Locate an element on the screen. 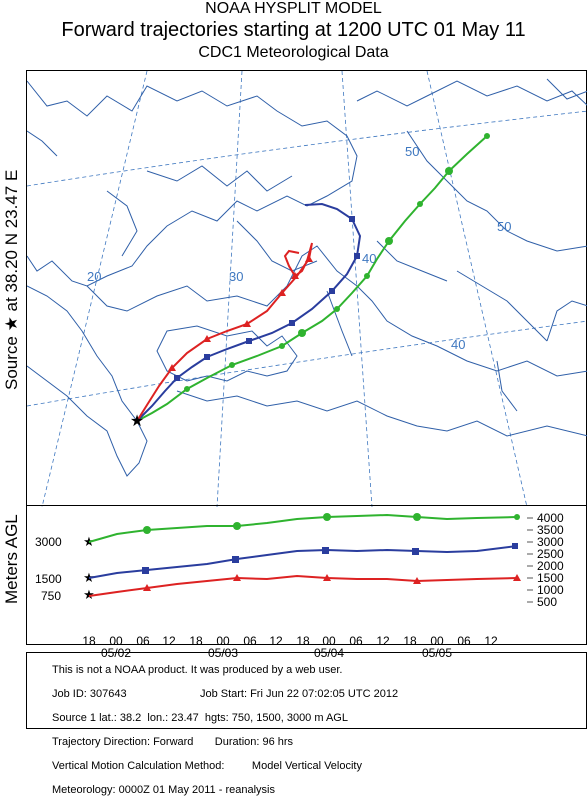  trajectory-1500-line is located at coordinates (249, 312).